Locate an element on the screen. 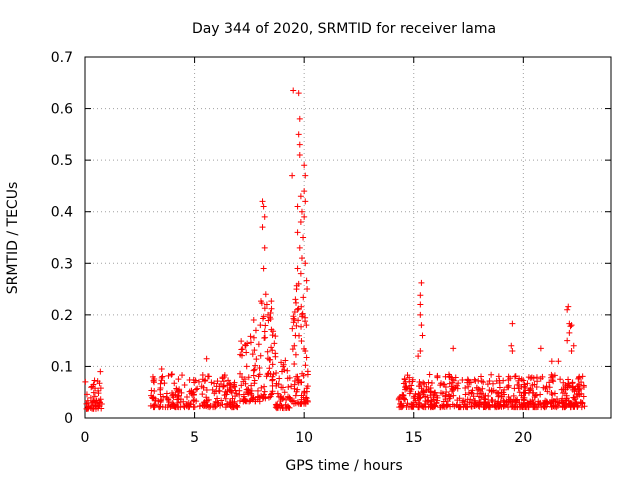 The height and width of the screenshot is (480, 640). x-axis-label: GPS time / hours is located at coordinates (343, 466).